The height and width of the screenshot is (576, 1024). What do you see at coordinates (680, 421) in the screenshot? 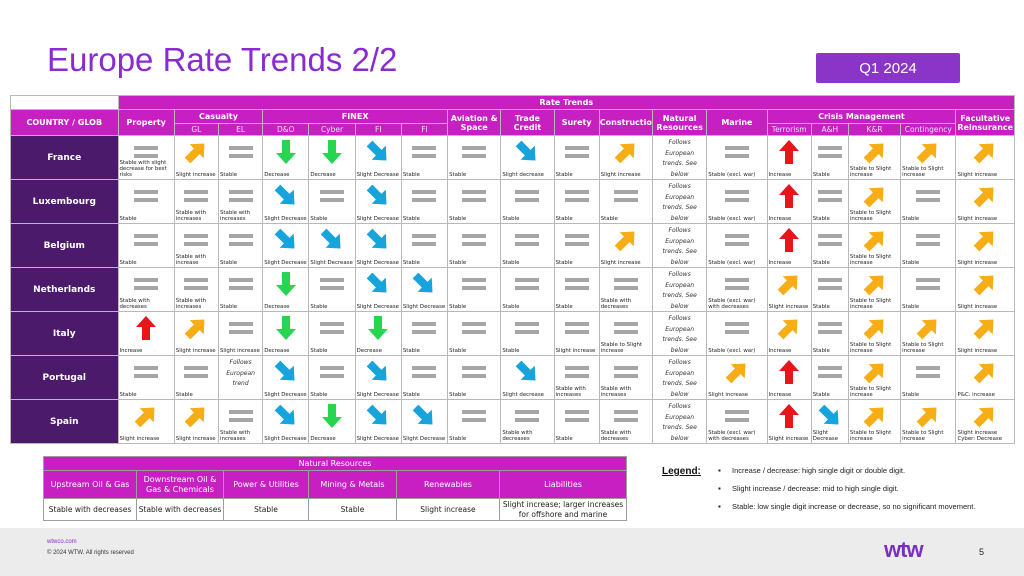
I see `rate-cell: Follows European trends. See below` at bounding box center [680, 421].